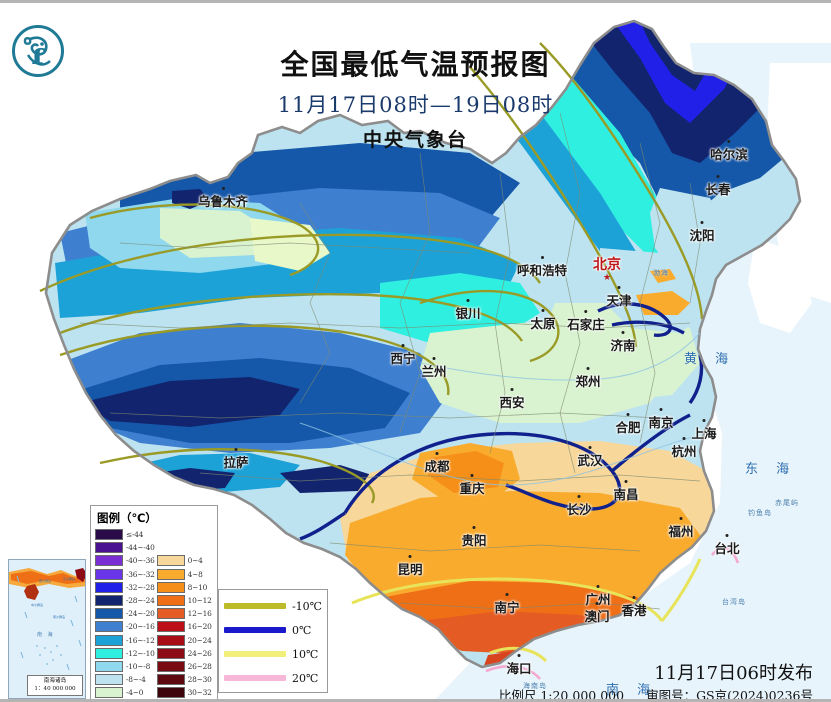 This screenshot has height=702, width=831. I want to click on logo-ring, so click(38, 51).